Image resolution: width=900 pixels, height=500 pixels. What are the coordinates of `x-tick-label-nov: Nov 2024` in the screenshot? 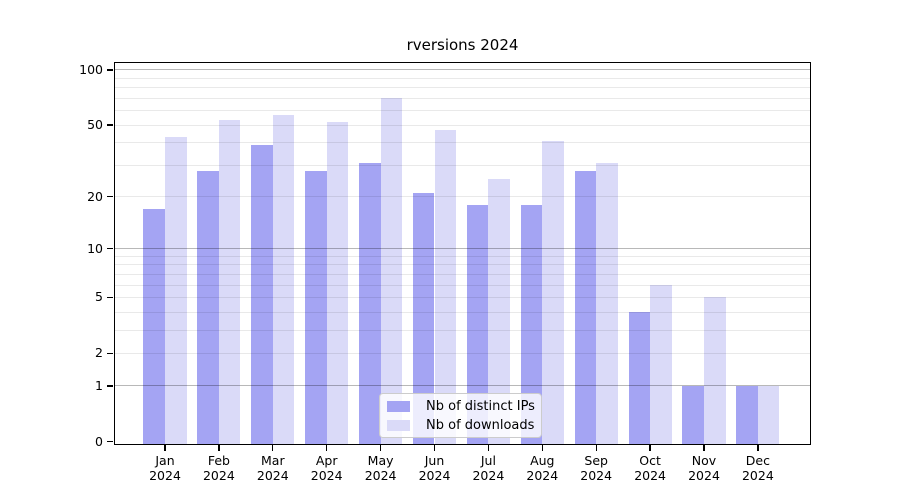 It's located at (704, 468).